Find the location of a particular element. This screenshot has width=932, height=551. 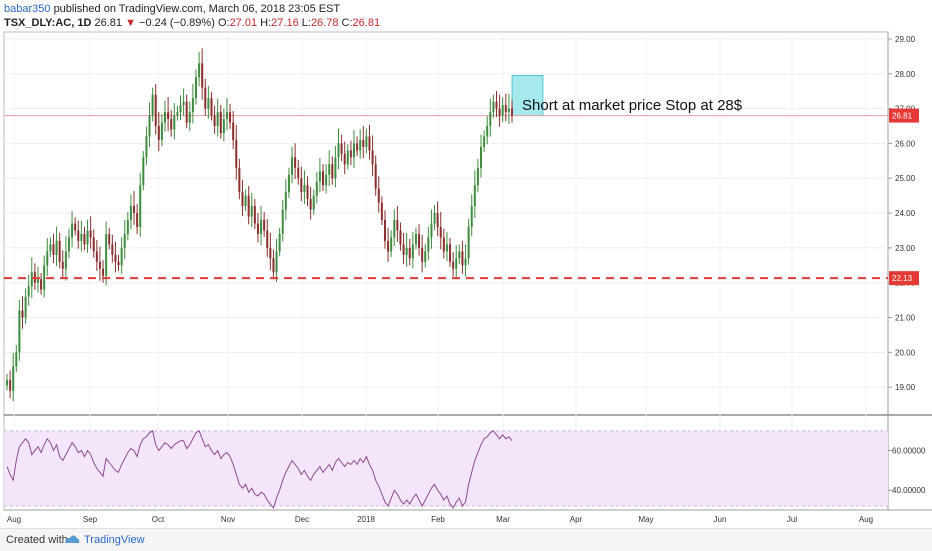

support-price-badge is located at coordinates (904, 278).